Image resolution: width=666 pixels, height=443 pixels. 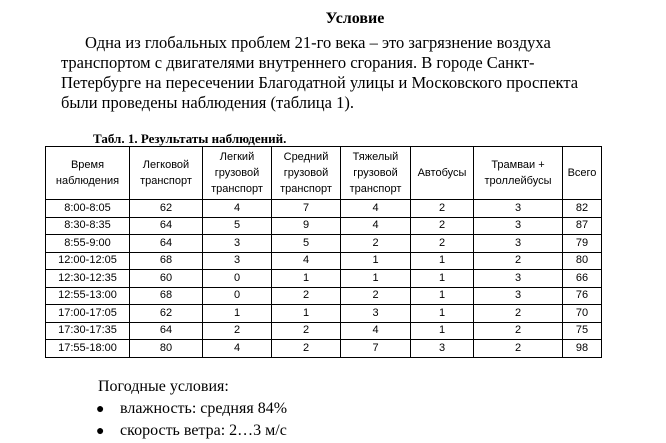 What do you see at coordinates (166, 173) in the screenshot?
I see `header-cell: Легковой транспорт` at bounding box center [166, 173].